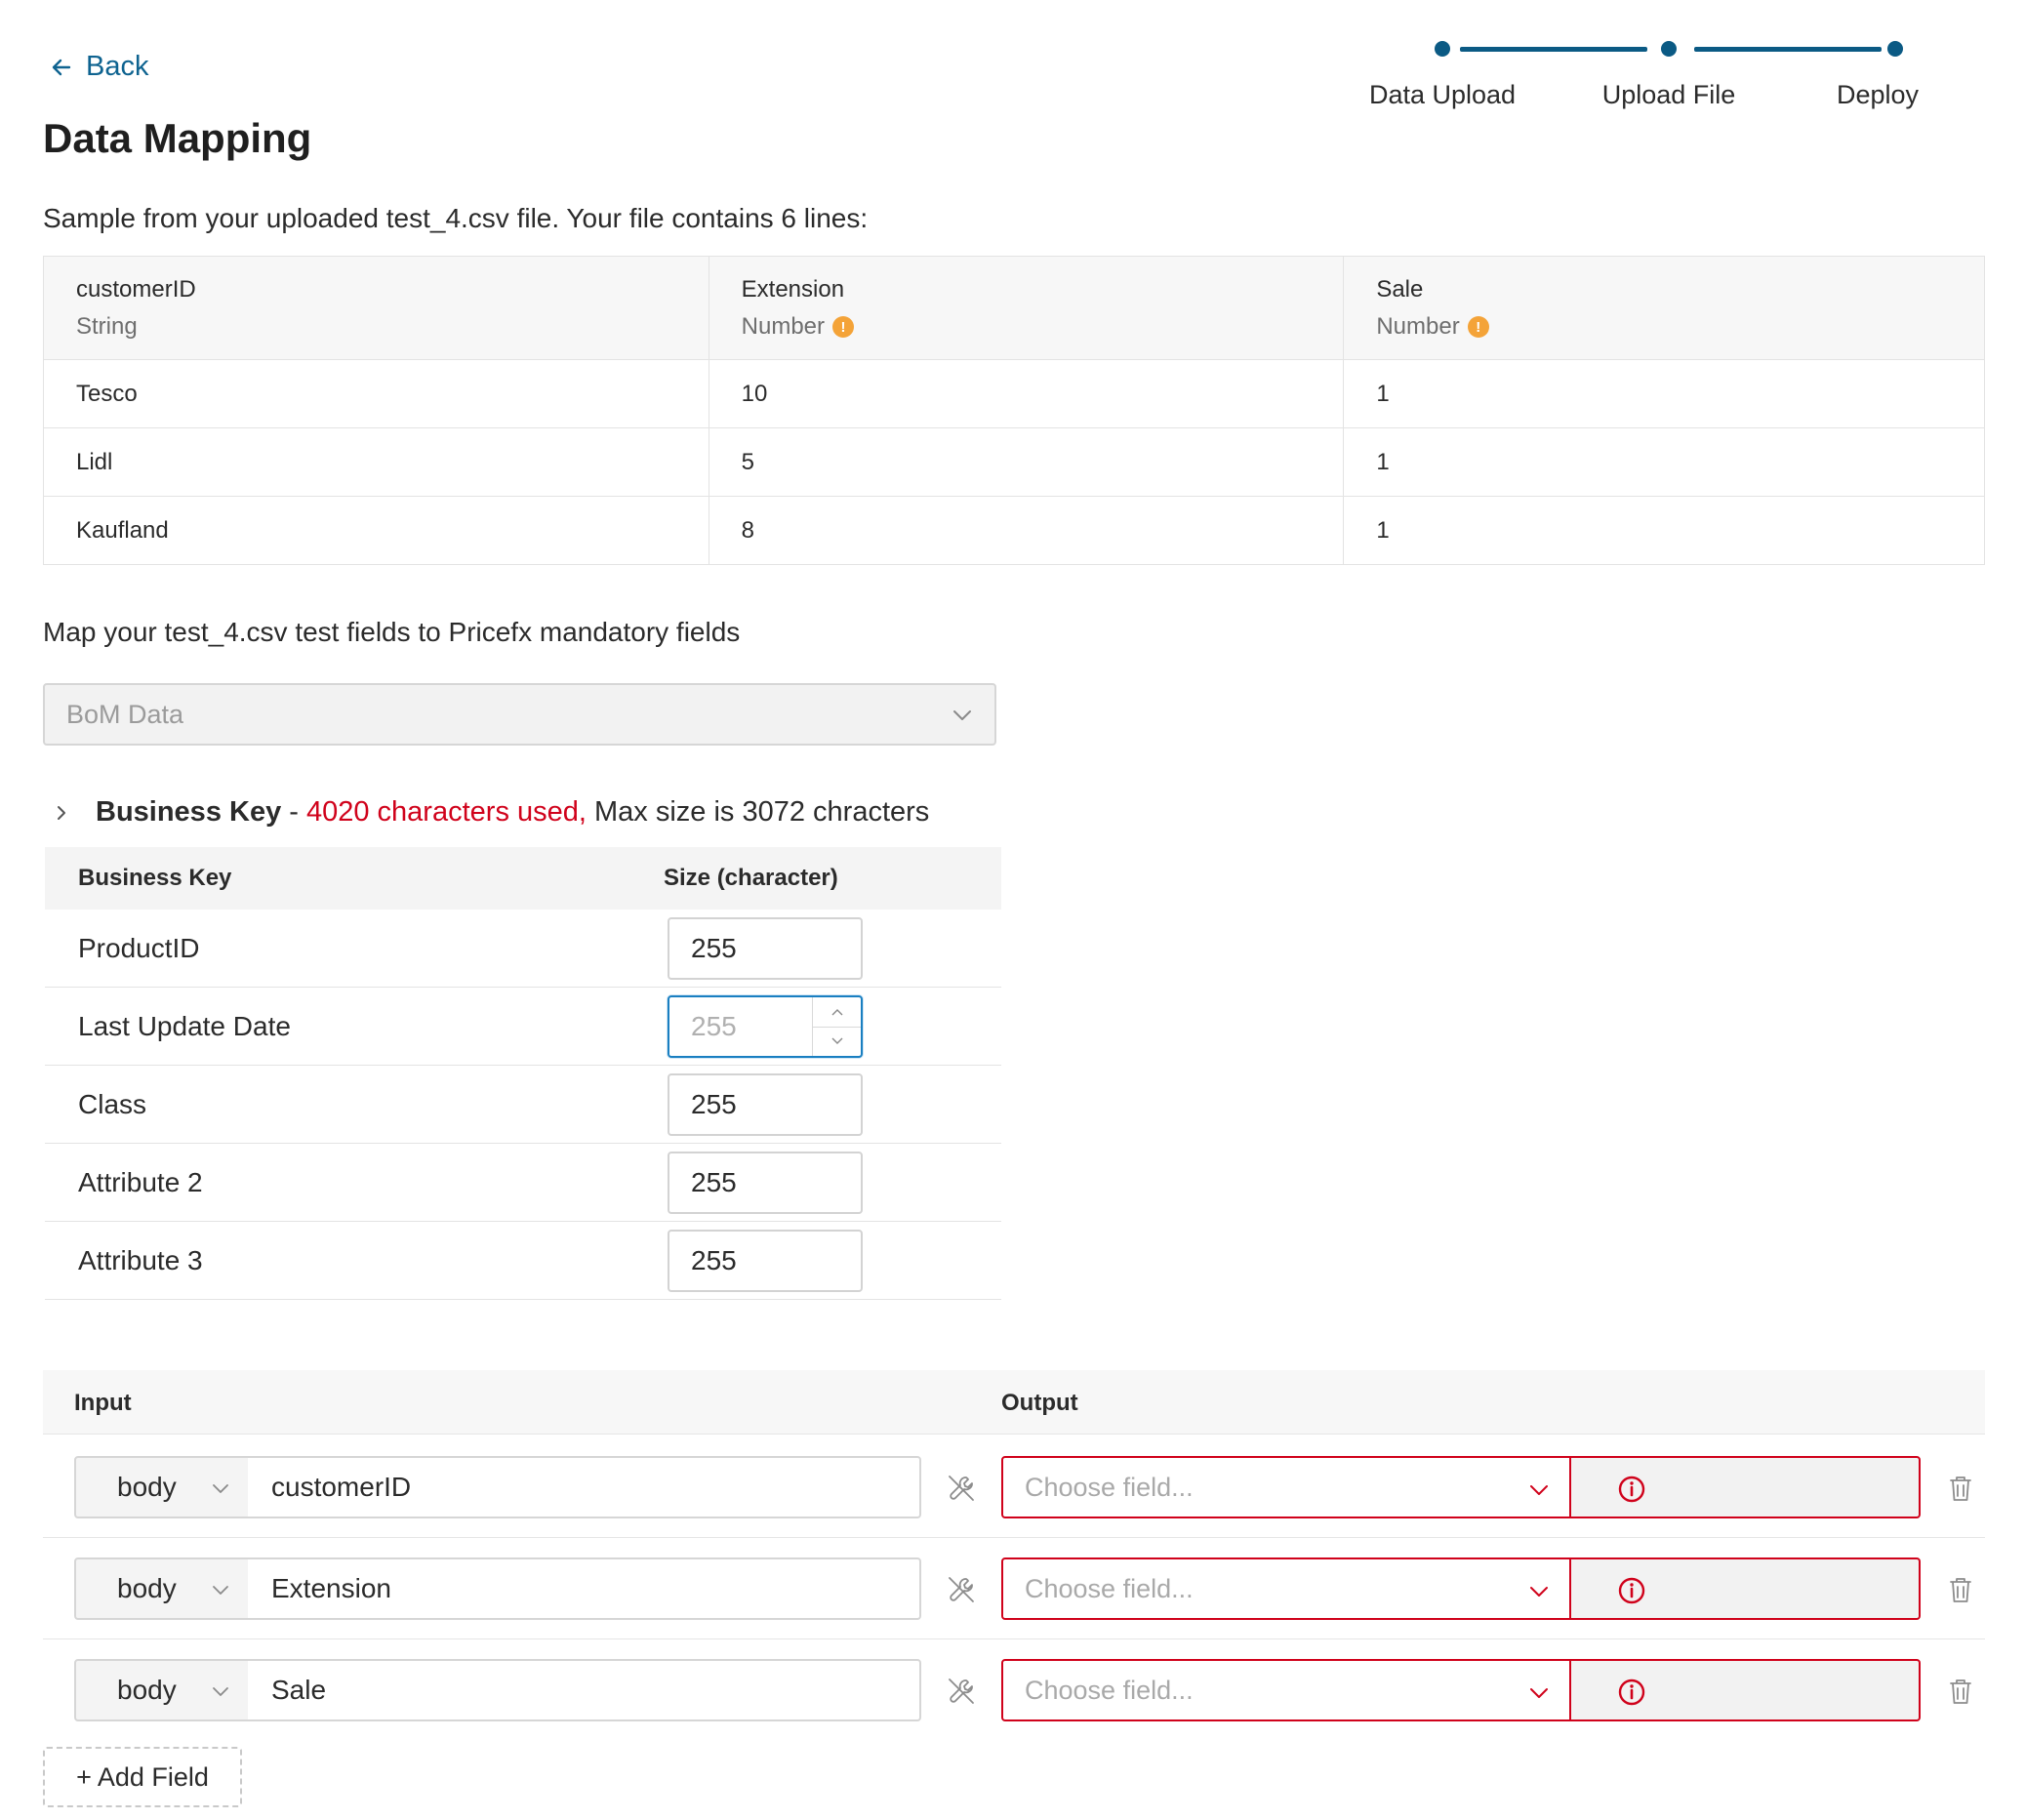 Image resolution: width=2025 pixels, height=1820 pixels. Describe the element at coordinates (118, 66) in the screenshot. I see `back-label: Back` at that location.